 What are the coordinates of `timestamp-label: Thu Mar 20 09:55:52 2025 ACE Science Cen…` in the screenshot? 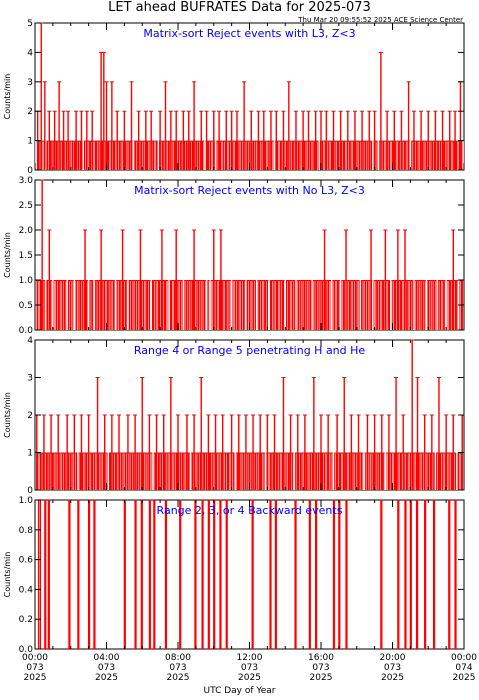 It's located at (380, 20).